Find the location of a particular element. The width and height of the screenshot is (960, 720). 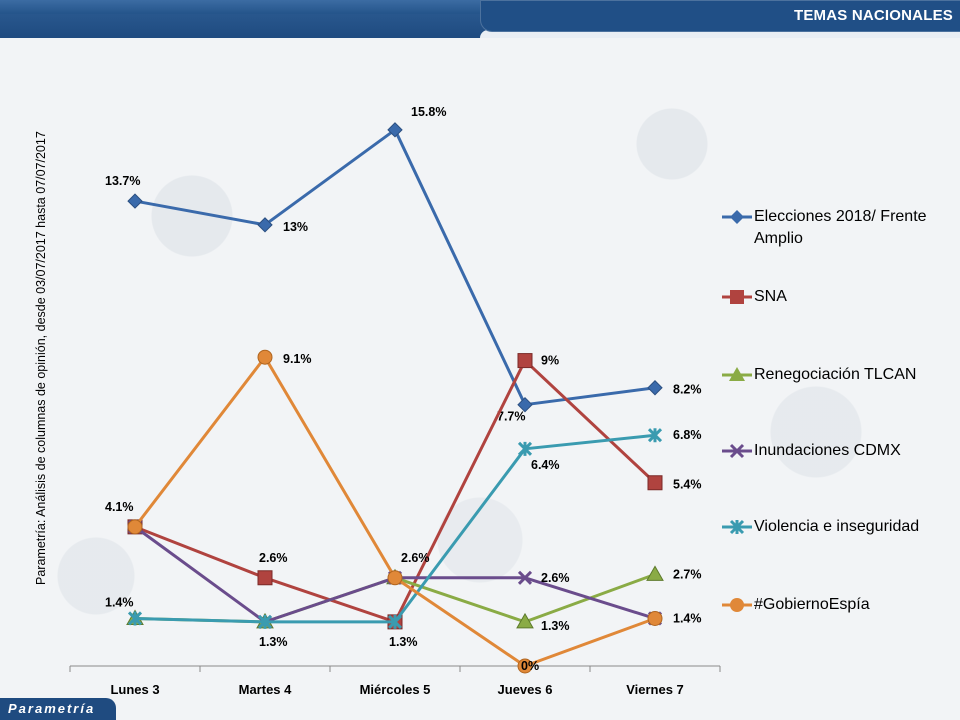

legend-label: #GobiernoEspía is located at coordinates (812, 604).